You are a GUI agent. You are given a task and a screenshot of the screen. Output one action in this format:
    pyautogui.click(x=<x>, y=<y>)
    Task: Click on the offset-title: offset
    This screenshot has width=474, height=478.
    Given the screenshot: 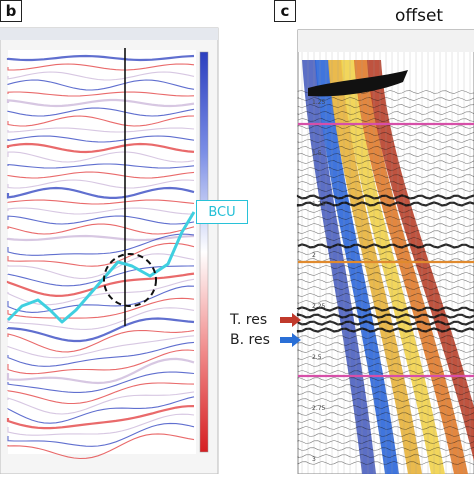 What is the action you would take?
    pyautogui.click(x=419, y=16)
    